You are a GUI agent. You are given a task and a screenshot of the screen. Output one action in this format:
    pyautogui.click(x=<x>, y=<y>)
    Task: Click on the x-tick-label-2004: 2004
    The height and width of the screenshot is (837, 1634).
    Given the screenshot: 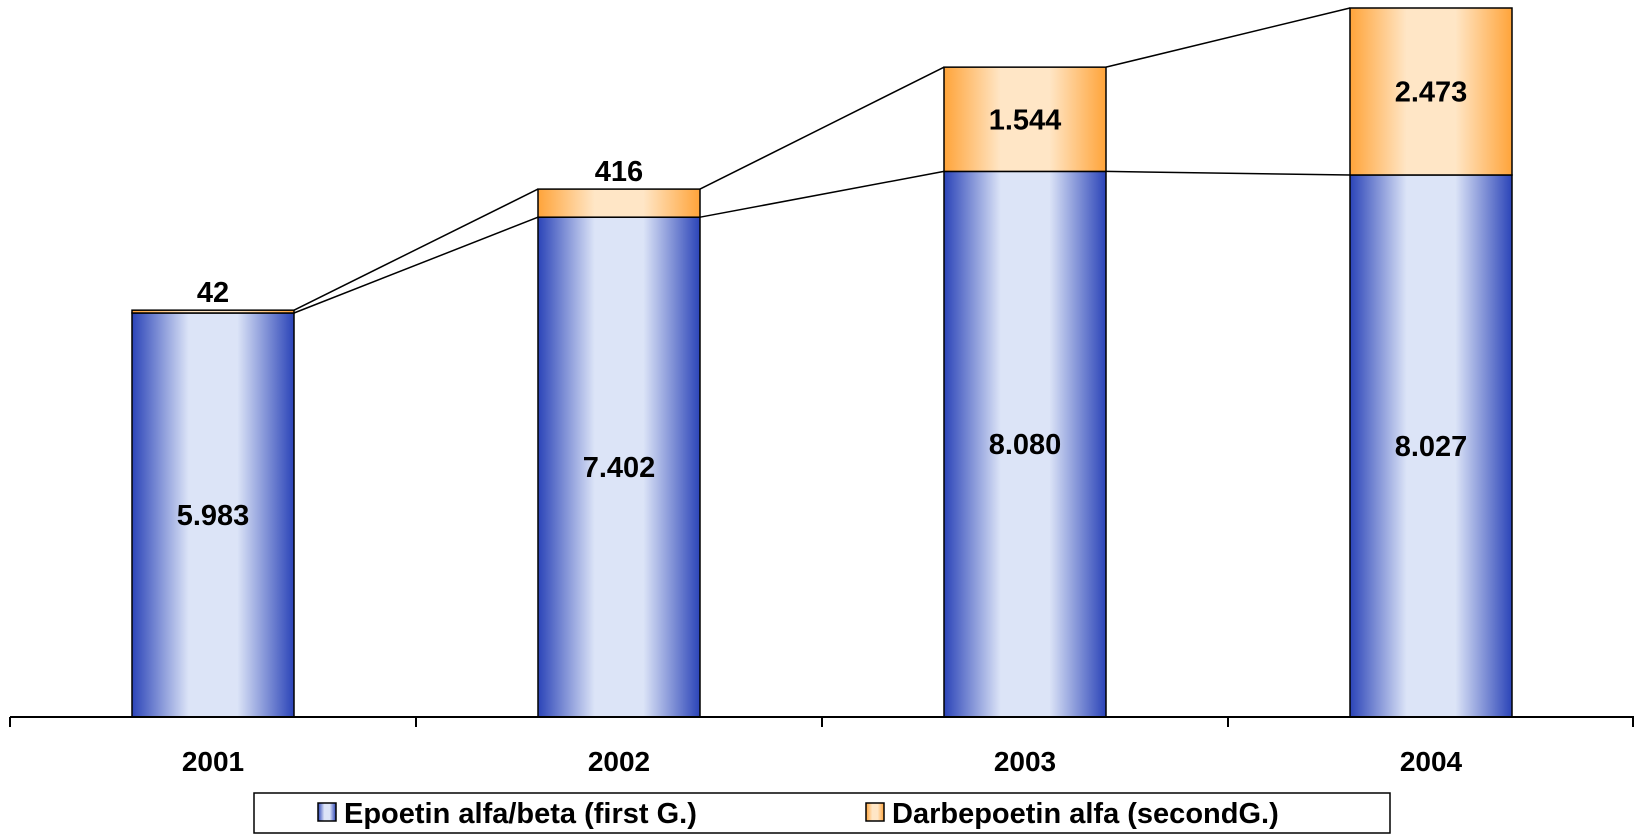 What is the action you would take?
    pyautogui.click(x=1431, y=761)
    